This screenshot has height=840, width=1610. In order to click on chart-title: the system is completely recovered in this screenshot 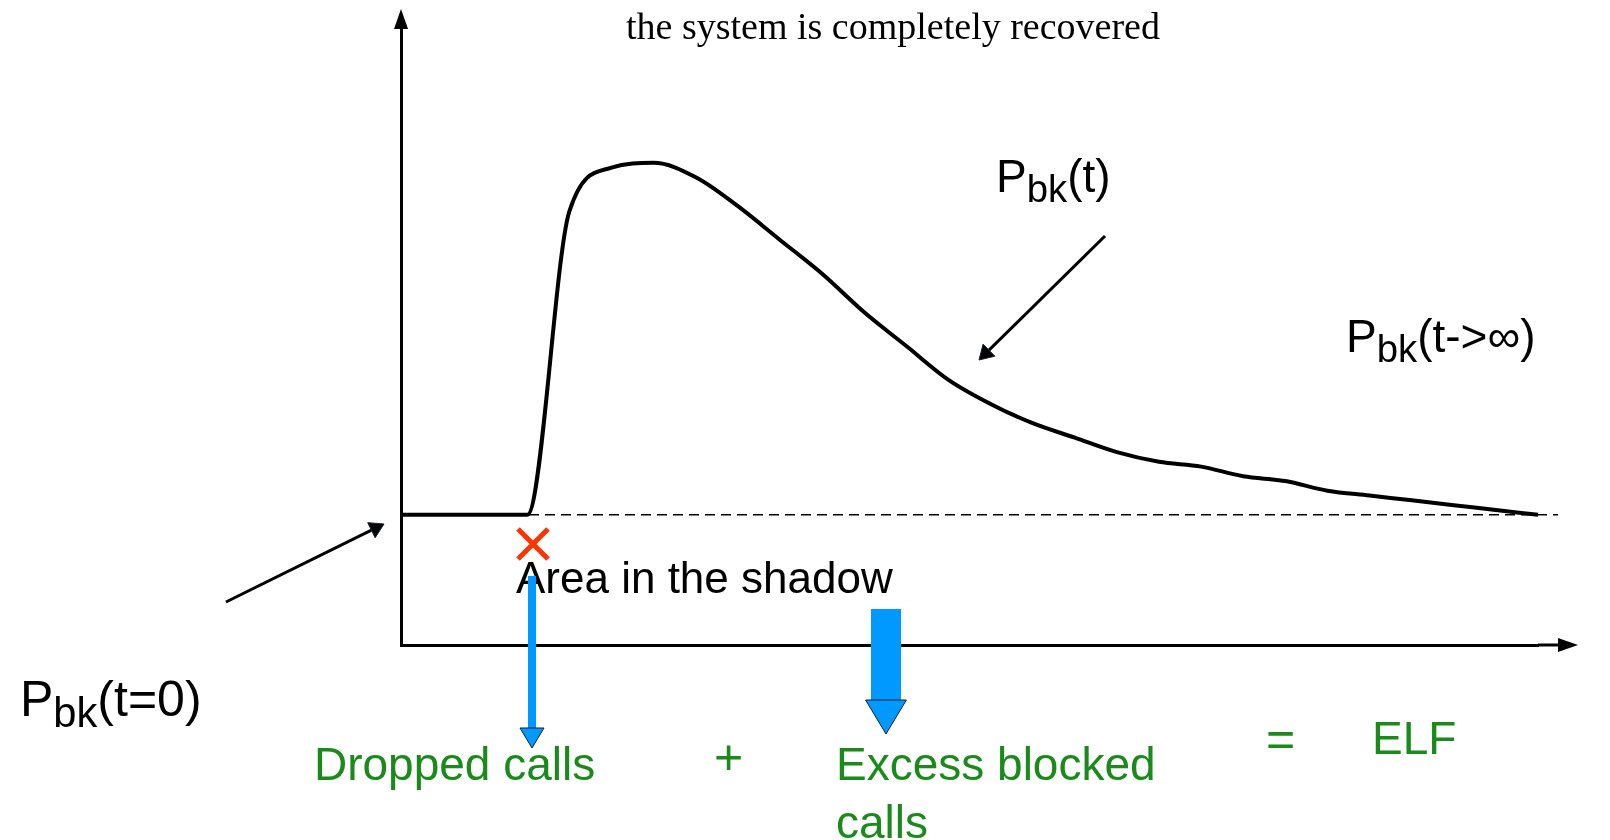, I will do `click(893, 27)`.